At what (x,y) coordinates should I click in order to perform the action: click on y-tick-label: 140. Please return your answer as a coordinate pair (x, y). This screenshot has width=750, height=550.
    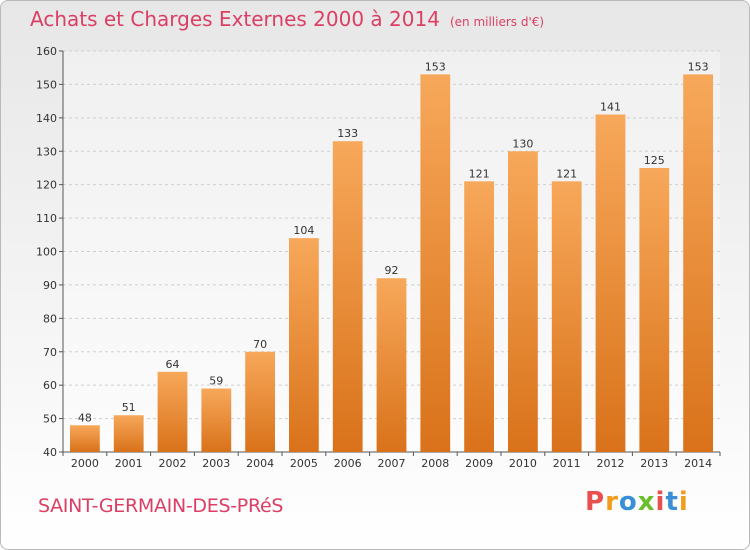
    Looking at the image, I should click on (46, 118).